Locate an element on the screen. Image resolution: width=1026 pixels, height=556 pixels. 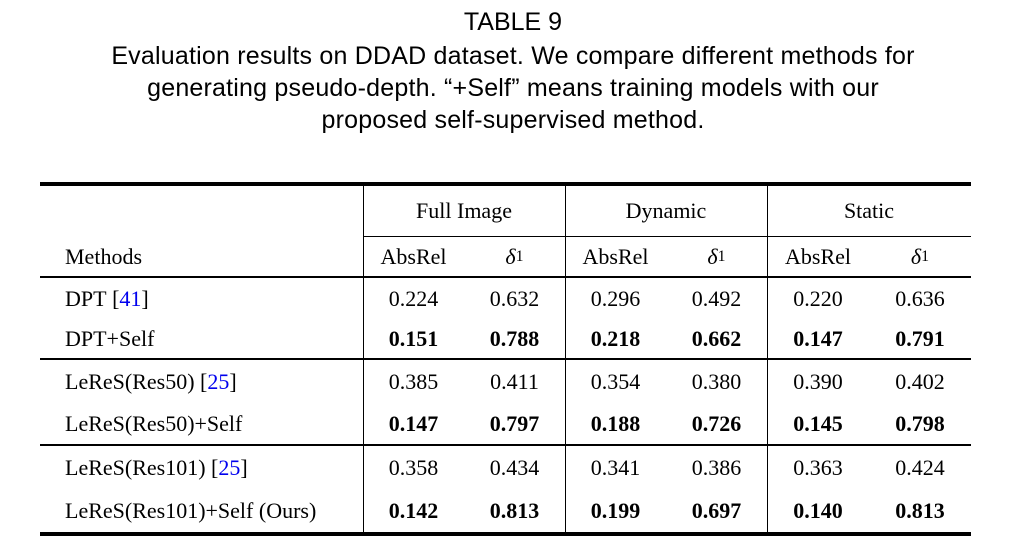
metric-value: 0.636 is located at coordinates (920, 298).